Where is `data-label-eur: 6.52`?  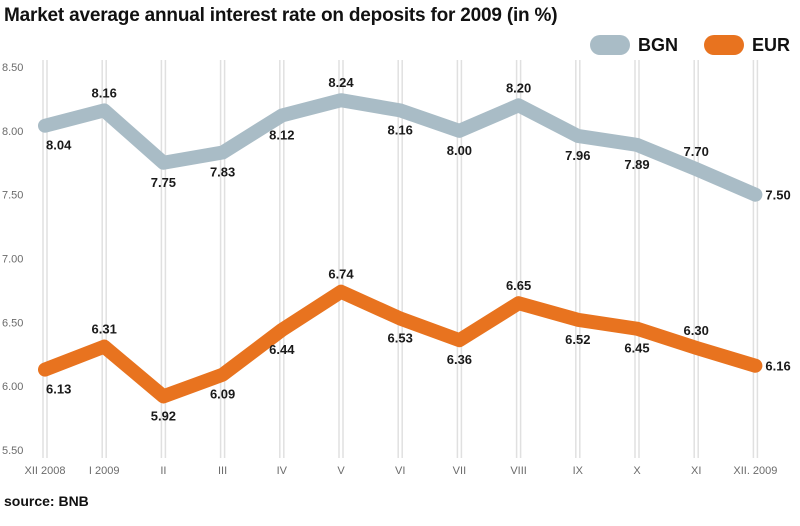
data-label-eur: 6.52 is located at coordinates (577, 339).